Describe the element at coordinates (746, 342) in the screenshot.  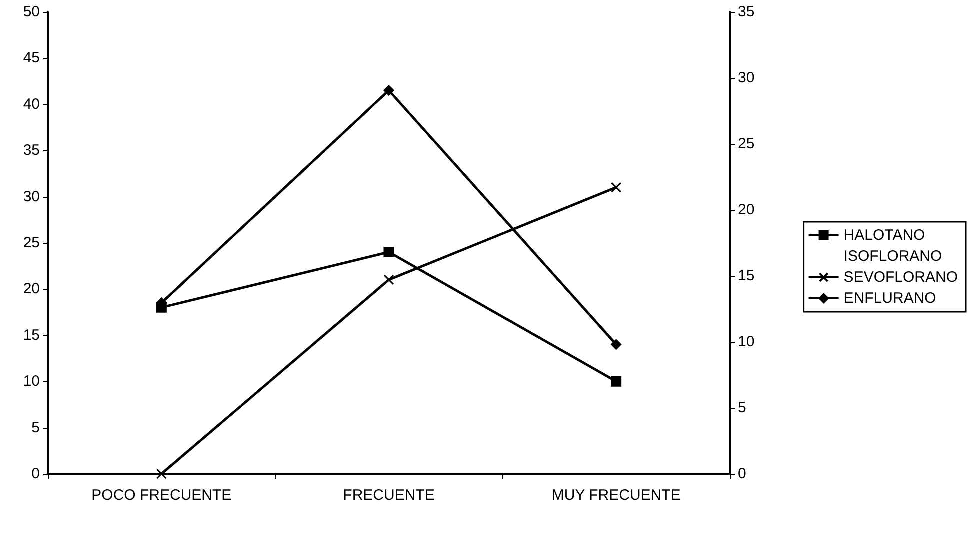
I see `y2-tick-label: 10` at that location.